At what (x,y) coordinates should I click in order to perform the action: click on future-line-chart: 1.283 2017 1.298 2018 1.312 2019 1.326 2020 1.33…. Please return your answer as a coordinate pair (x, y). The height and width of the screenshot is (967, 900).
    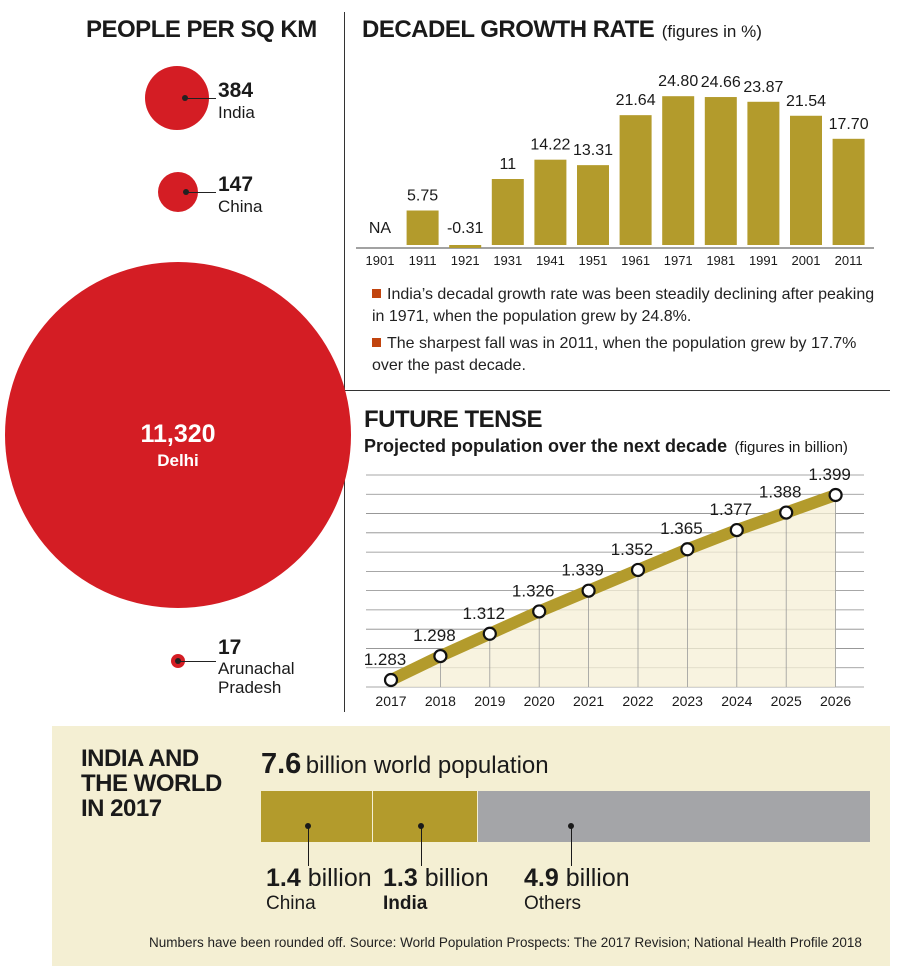
    Looking at the image, I should click on (614, 587).